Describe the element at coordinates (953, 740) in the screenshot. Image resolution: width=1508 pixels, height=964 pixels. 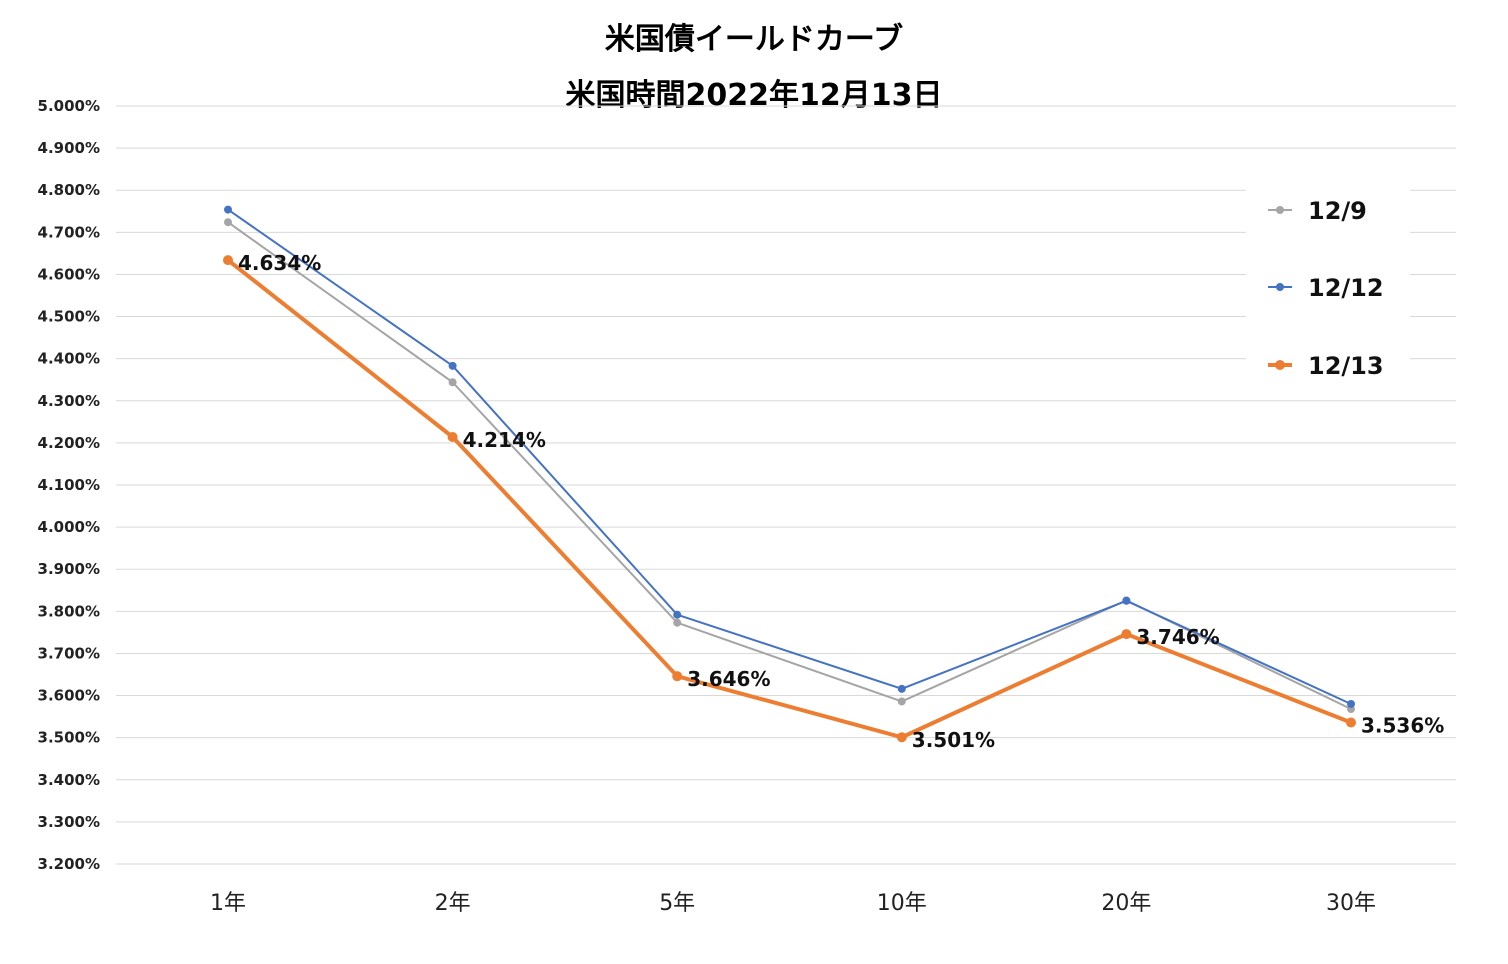
I see `data-label: 3.501%` at that location.